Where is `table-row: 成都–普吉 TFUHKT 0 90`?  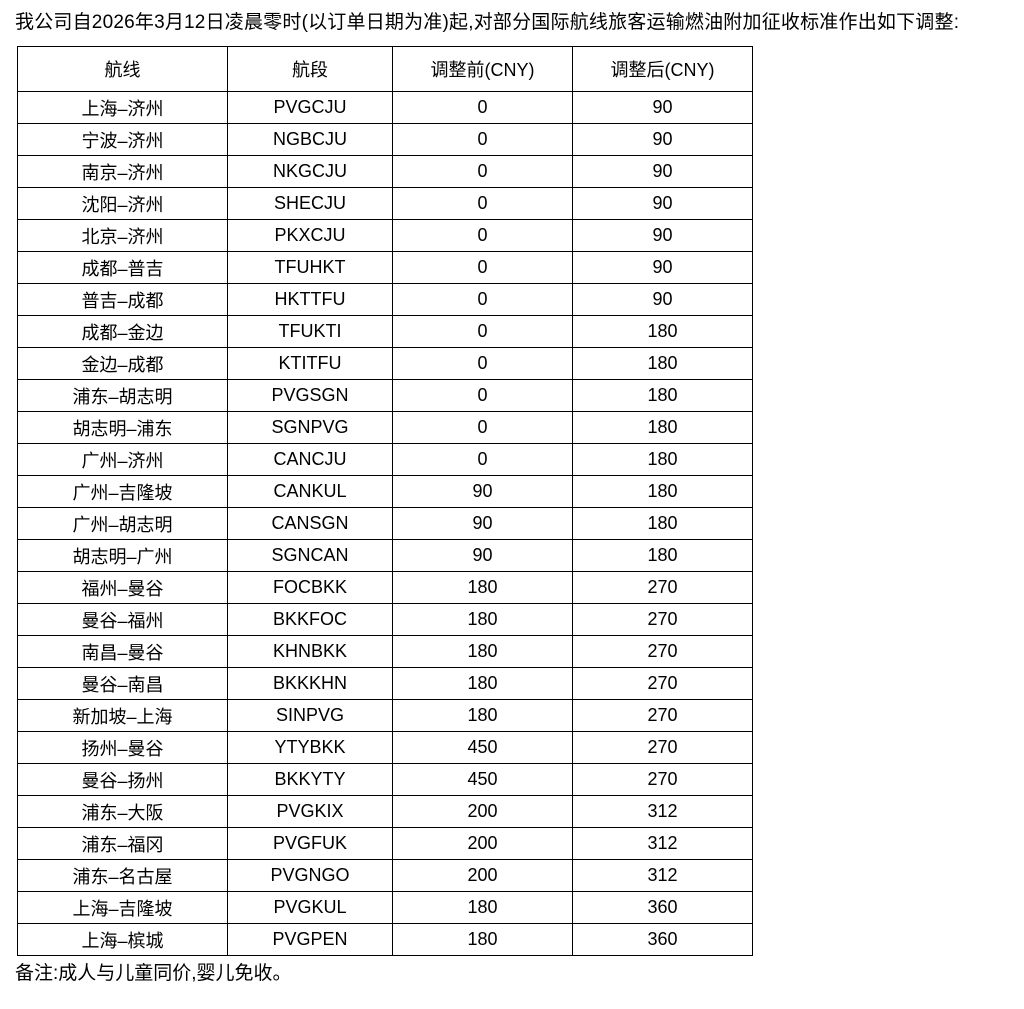 table-row: 成都–普吉 TFUHKT 0 90 is located at coordinates (385, 267).